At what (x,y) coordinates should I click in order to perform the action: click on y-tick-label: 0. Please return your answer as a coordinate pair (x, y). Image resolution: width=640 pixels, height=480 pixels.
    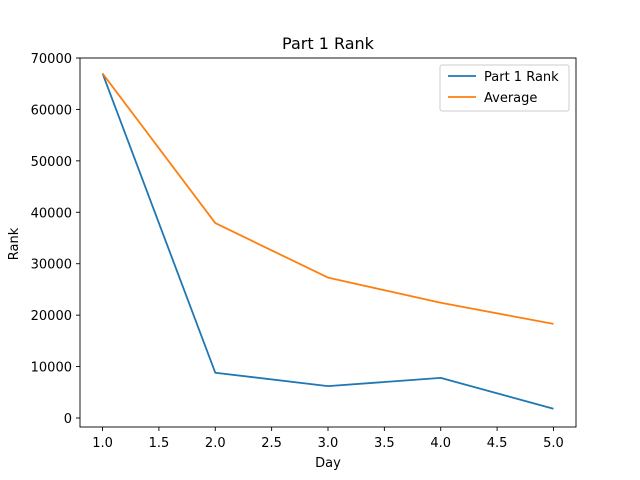
    Looking at the image, I should click on (68, 419).